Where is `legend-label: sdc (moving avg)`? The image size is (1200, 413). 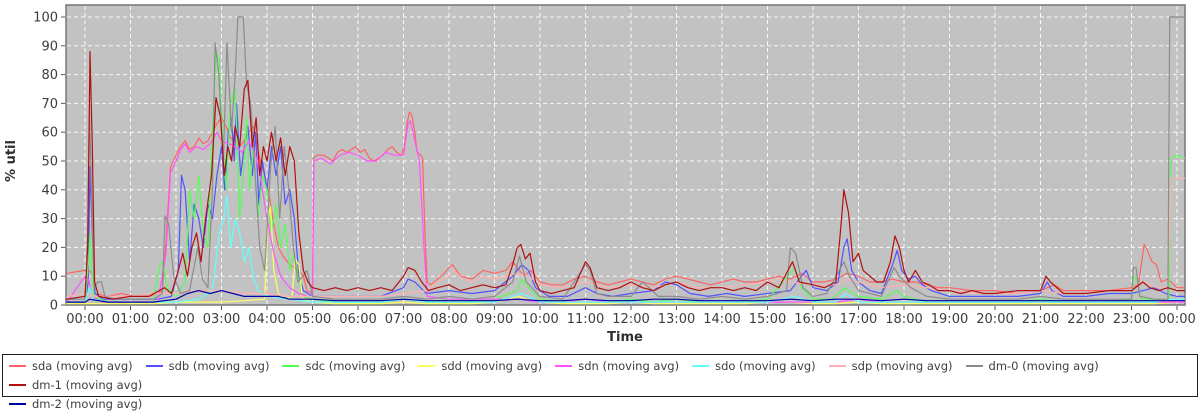
legend-label: sdc (moving avg) is located at coordinates (355, 365).